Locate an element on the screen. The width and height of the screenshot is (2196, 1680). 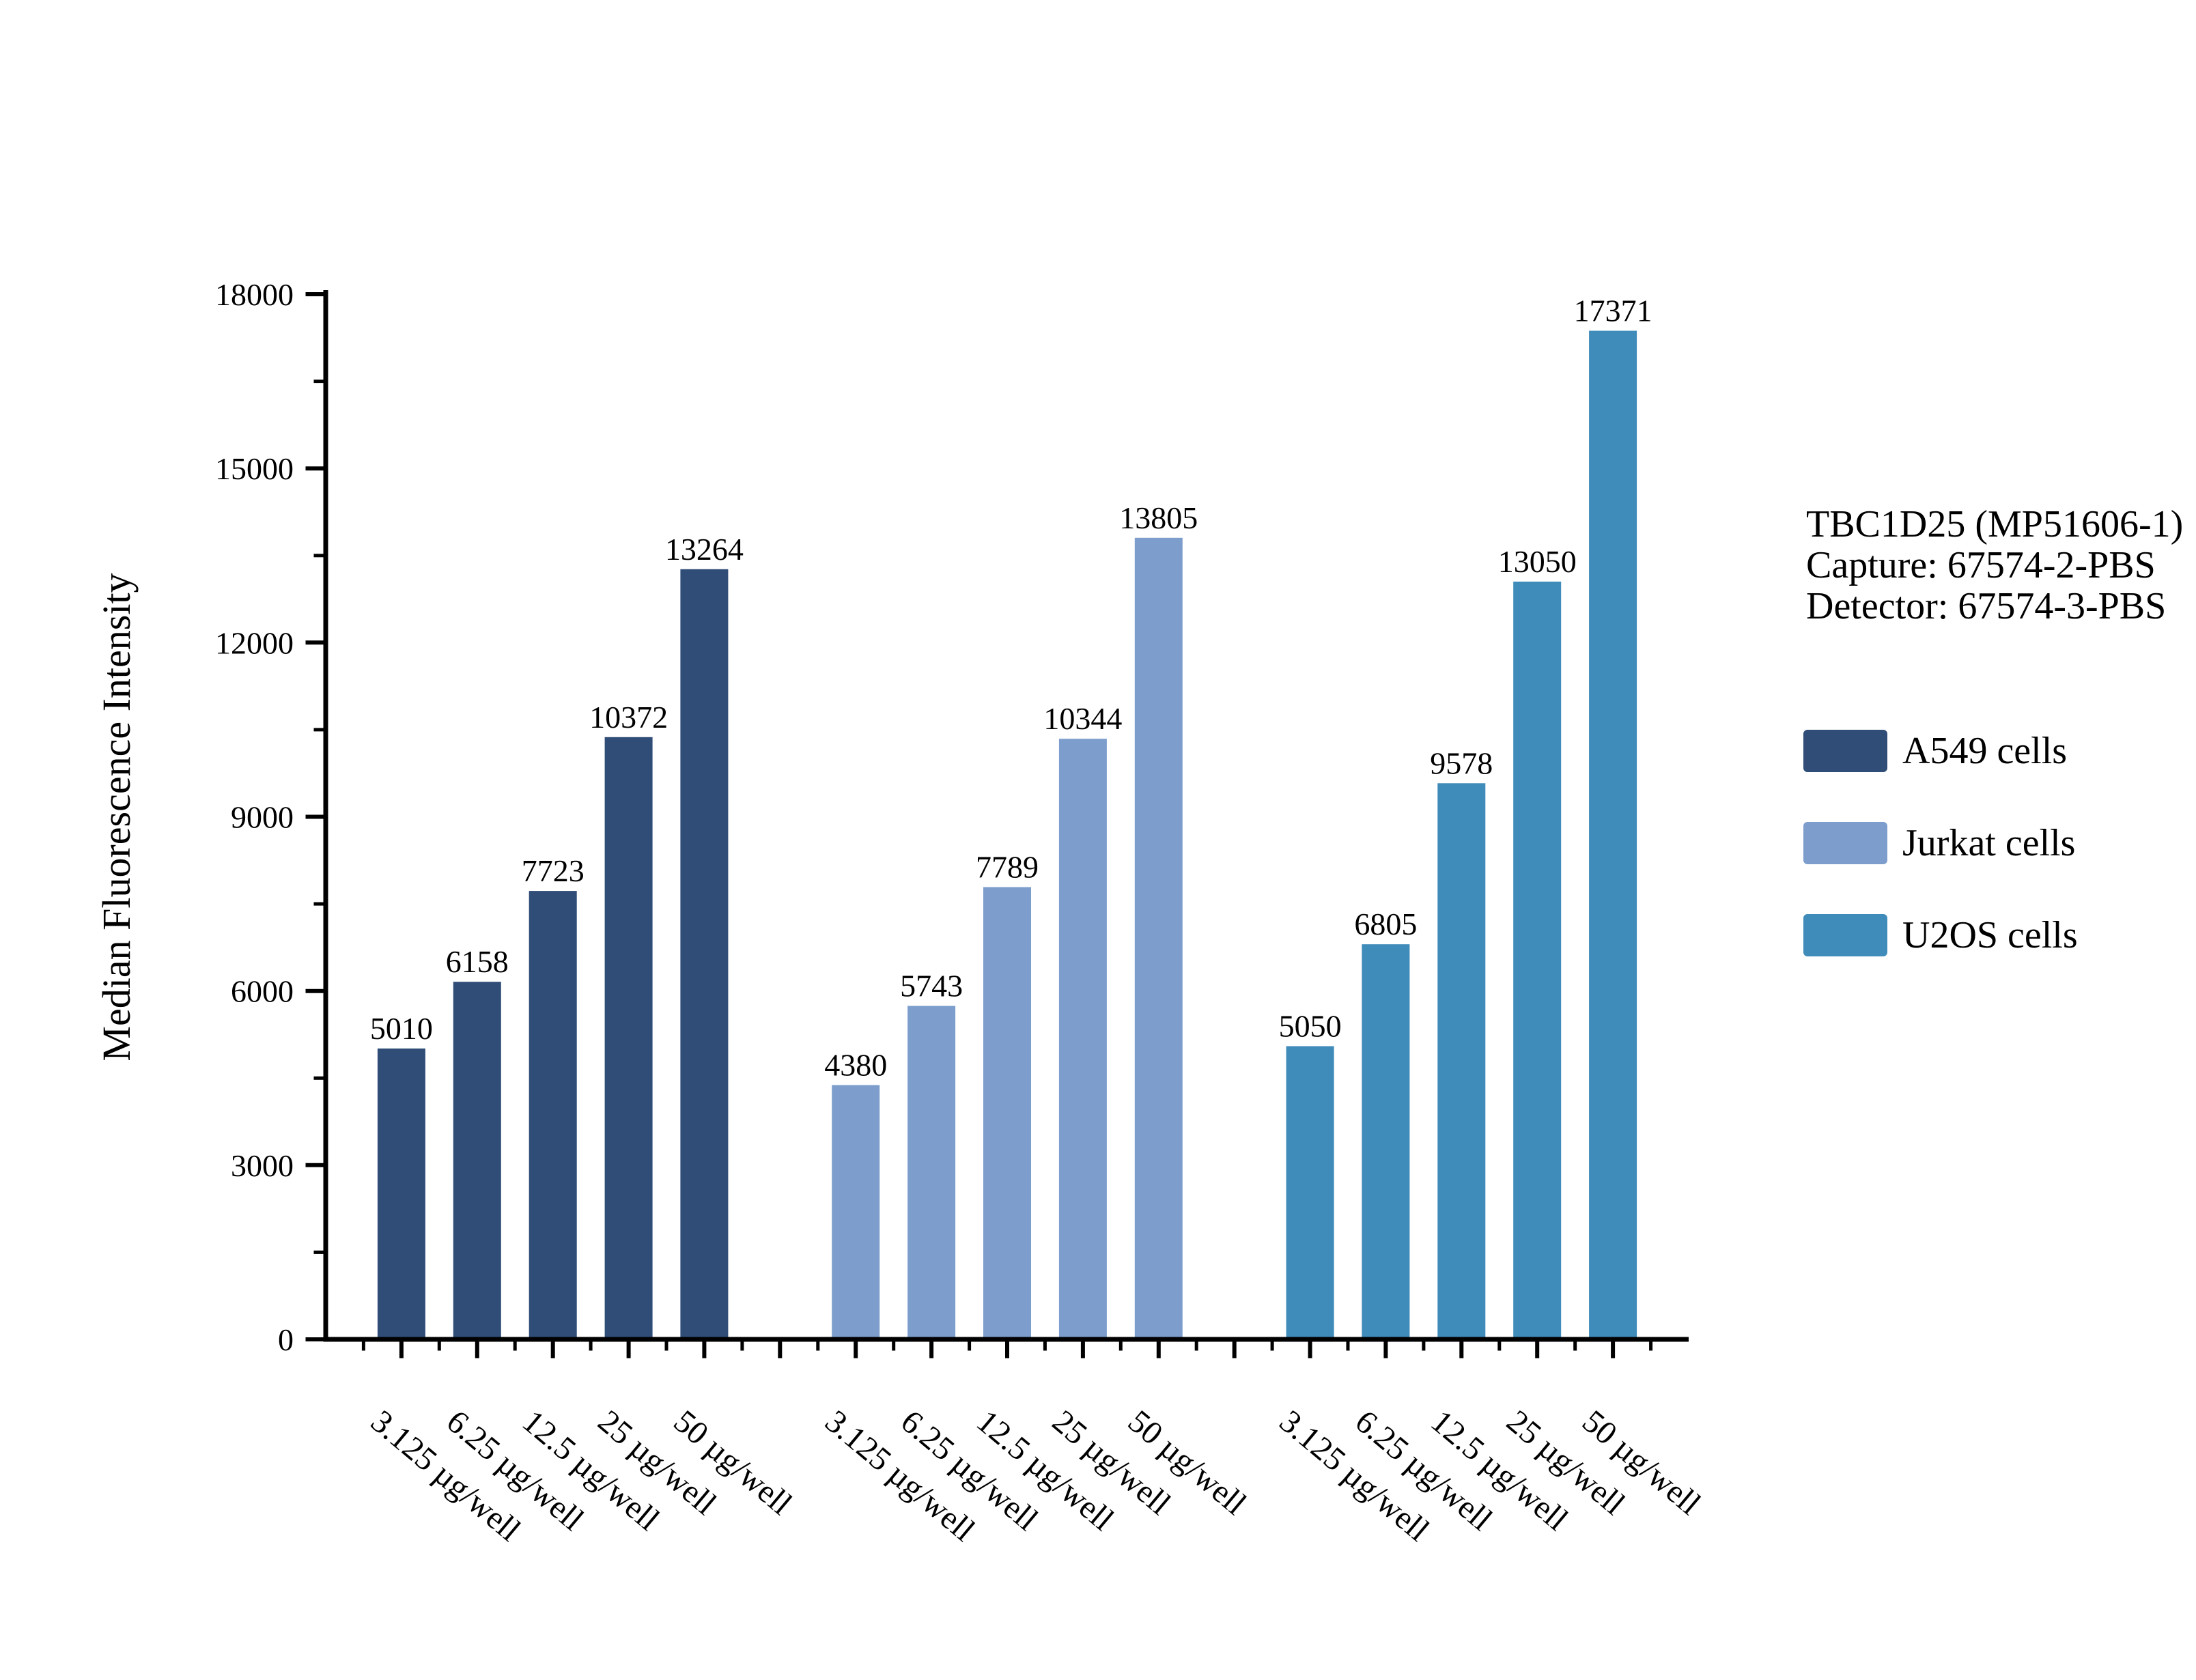
y-tick-label: 12000 is located at coordinates (255, 642).